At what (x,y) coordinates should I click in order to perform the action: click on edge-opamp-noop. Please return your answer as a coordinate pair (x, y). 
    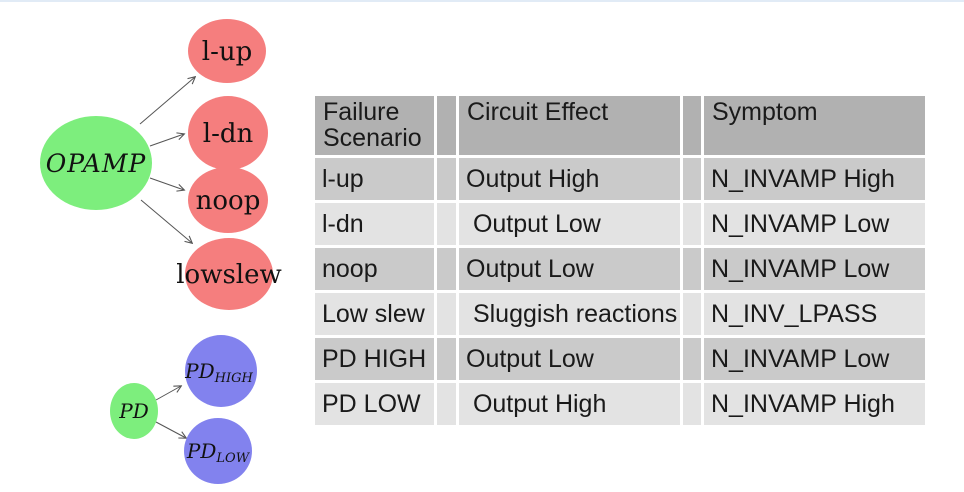
    Looking at the image, I should click on (166, 183).